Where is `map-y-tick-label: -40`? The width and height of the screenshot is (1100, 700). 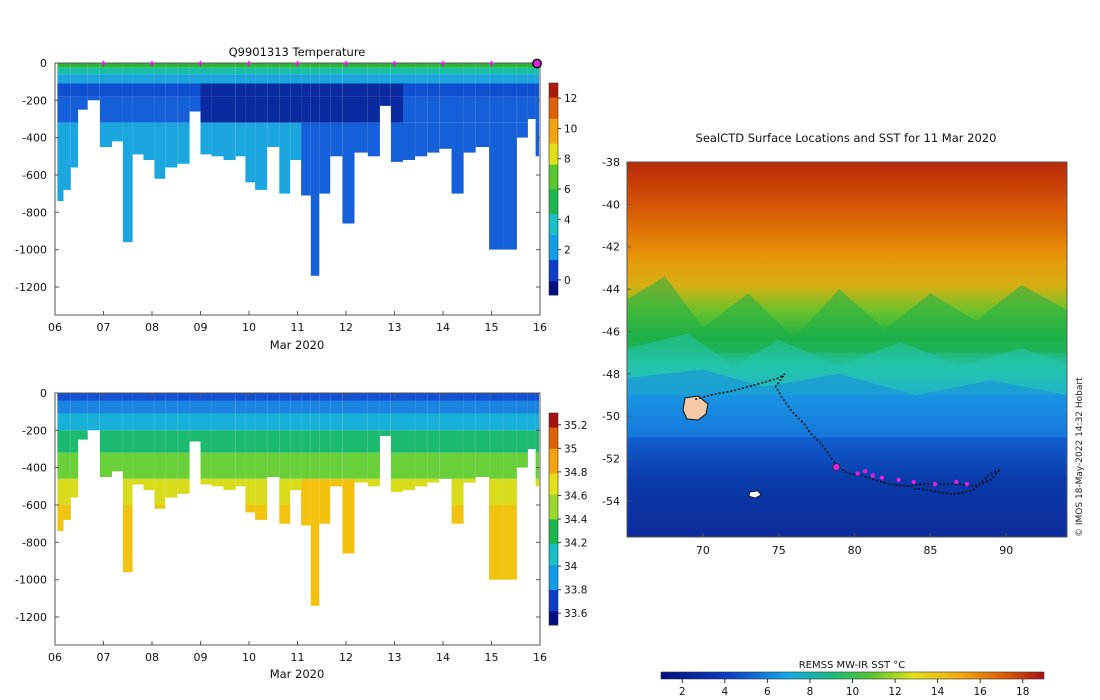
map-y-tick-label: -40 is located at coordinates (611, 204).